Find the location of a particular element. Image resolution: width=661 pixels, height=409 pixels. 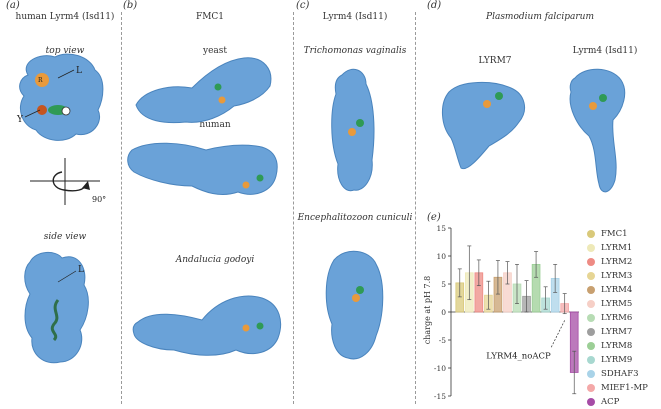

residue-green-yeast is located at coordinates (218, 87).